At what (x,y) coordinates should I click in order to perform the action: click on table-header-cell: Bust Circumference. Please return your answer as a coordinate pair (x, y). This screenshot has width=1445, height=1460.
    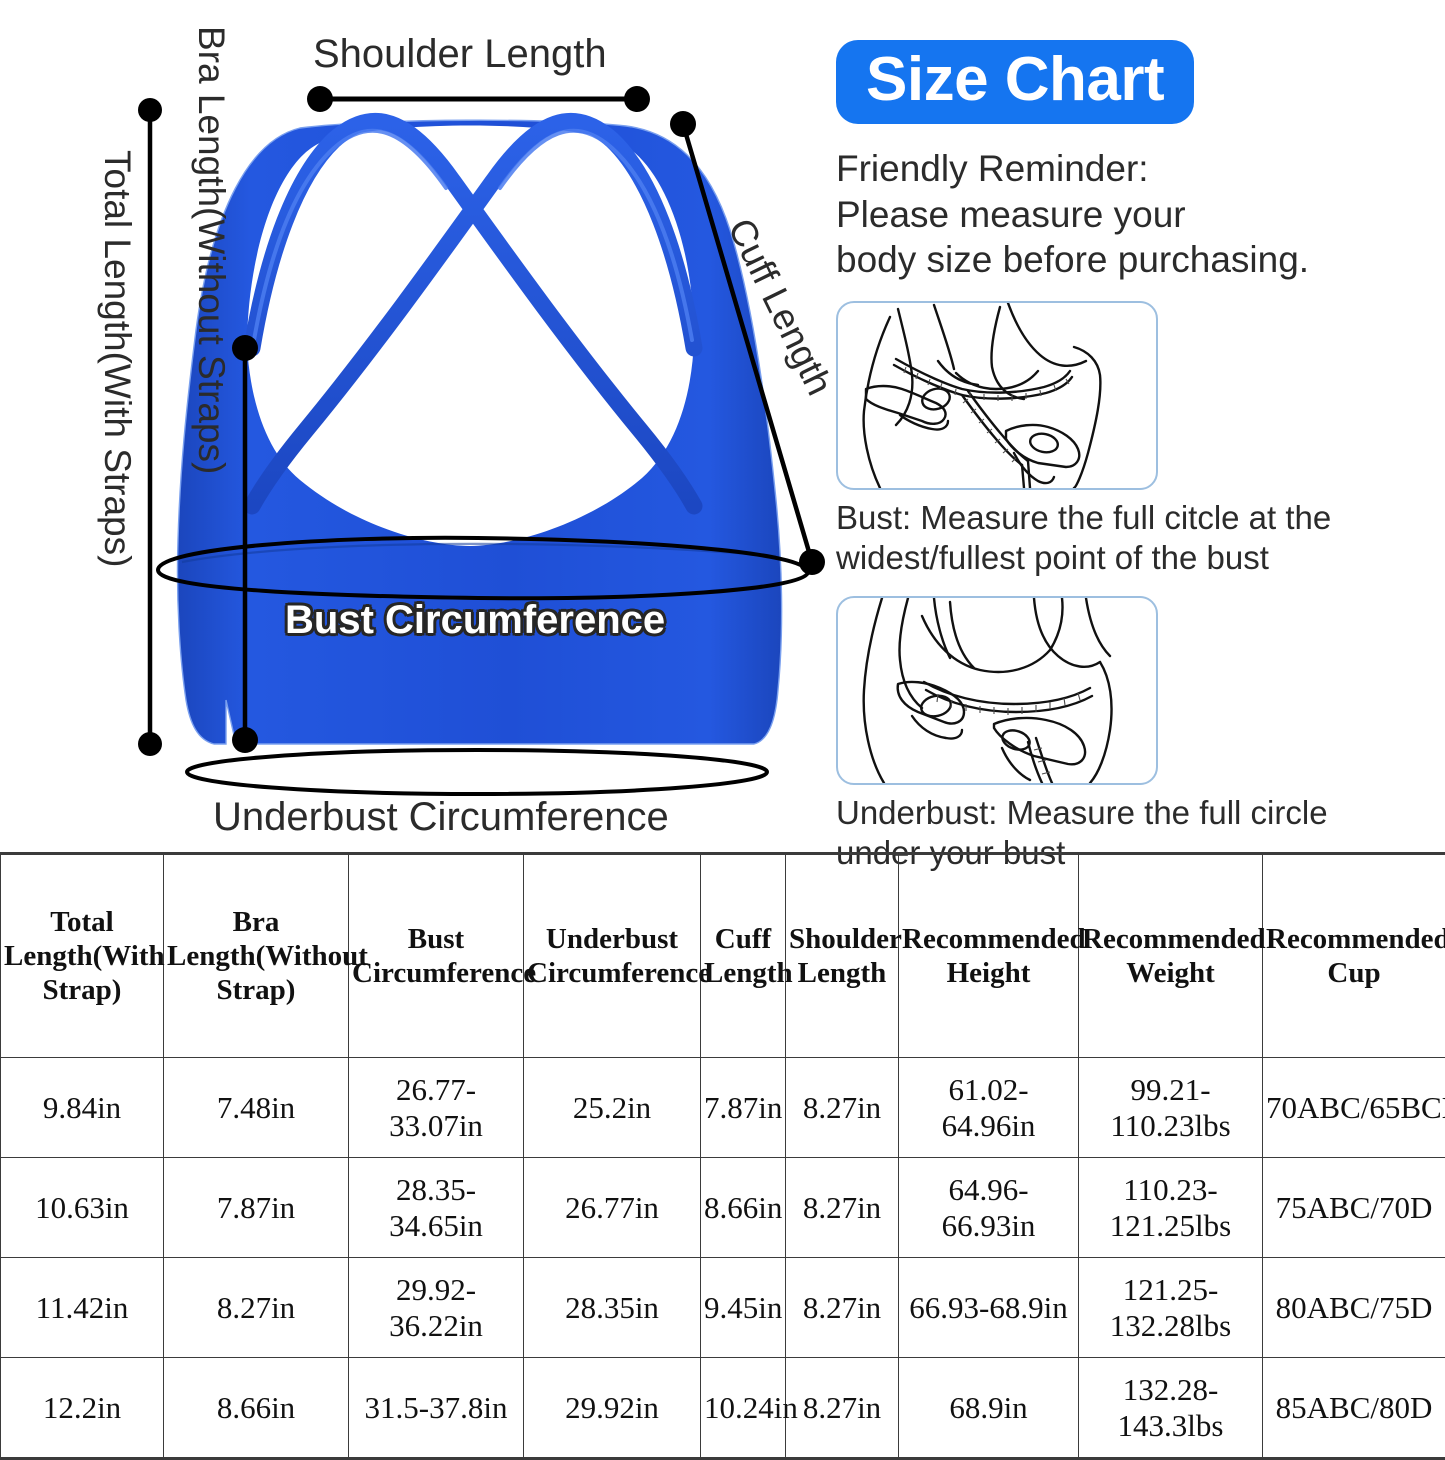
    Looking at the image, I should click on (436, 956).